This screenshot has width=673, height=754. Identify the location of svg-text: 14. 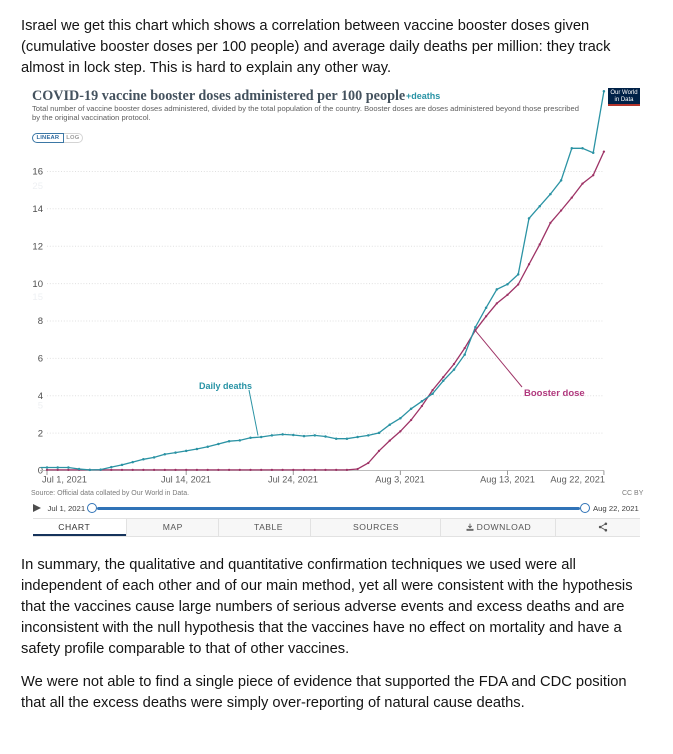
(37, 209).